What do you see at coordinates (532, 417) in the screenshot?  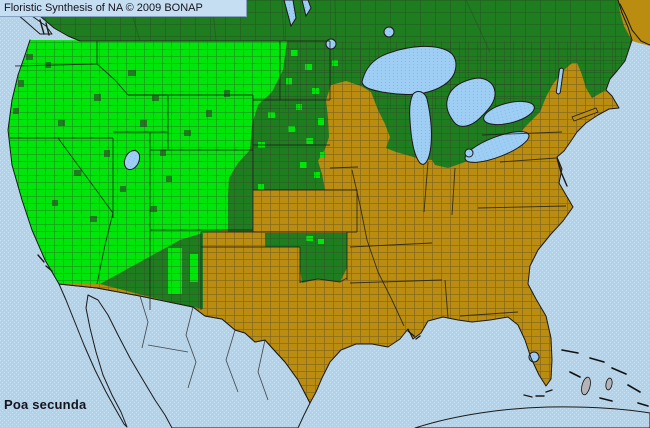 I see `cuba` at bounding box center [532, 417].